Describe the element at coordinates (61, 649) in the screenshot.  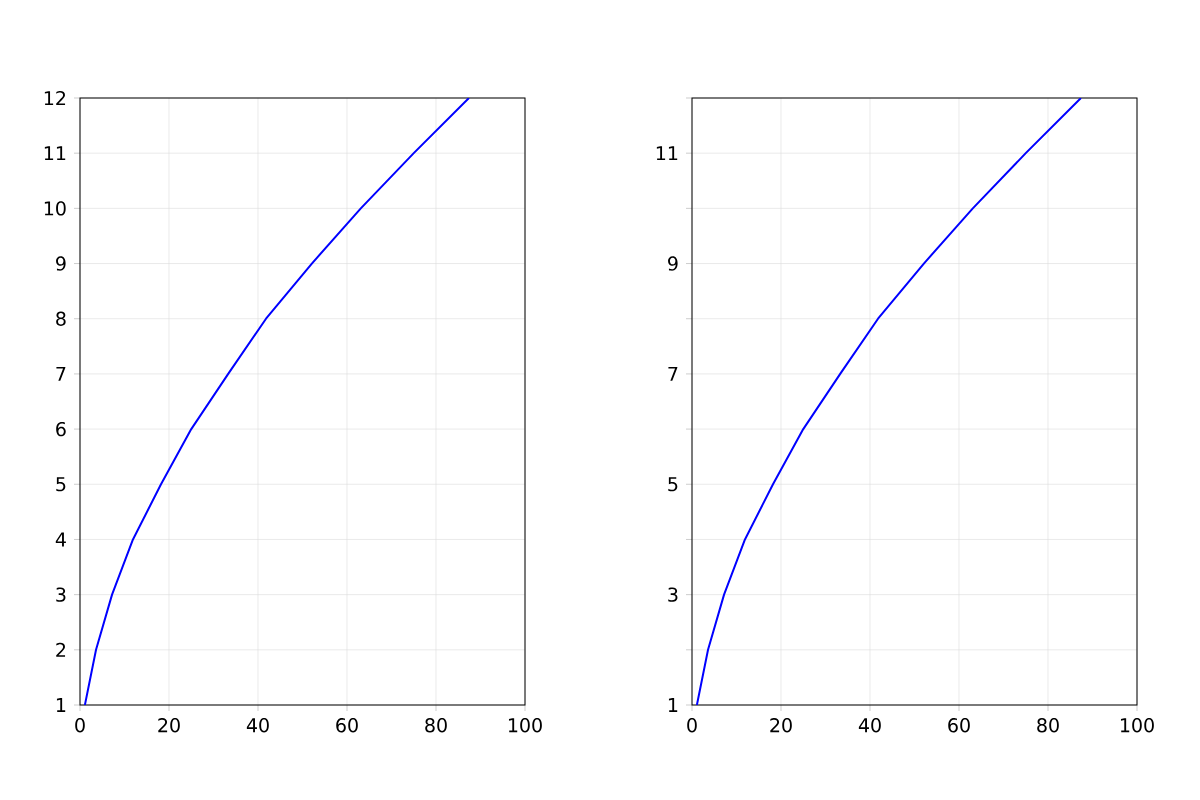
I see `y-tick-label: 2` at that location.